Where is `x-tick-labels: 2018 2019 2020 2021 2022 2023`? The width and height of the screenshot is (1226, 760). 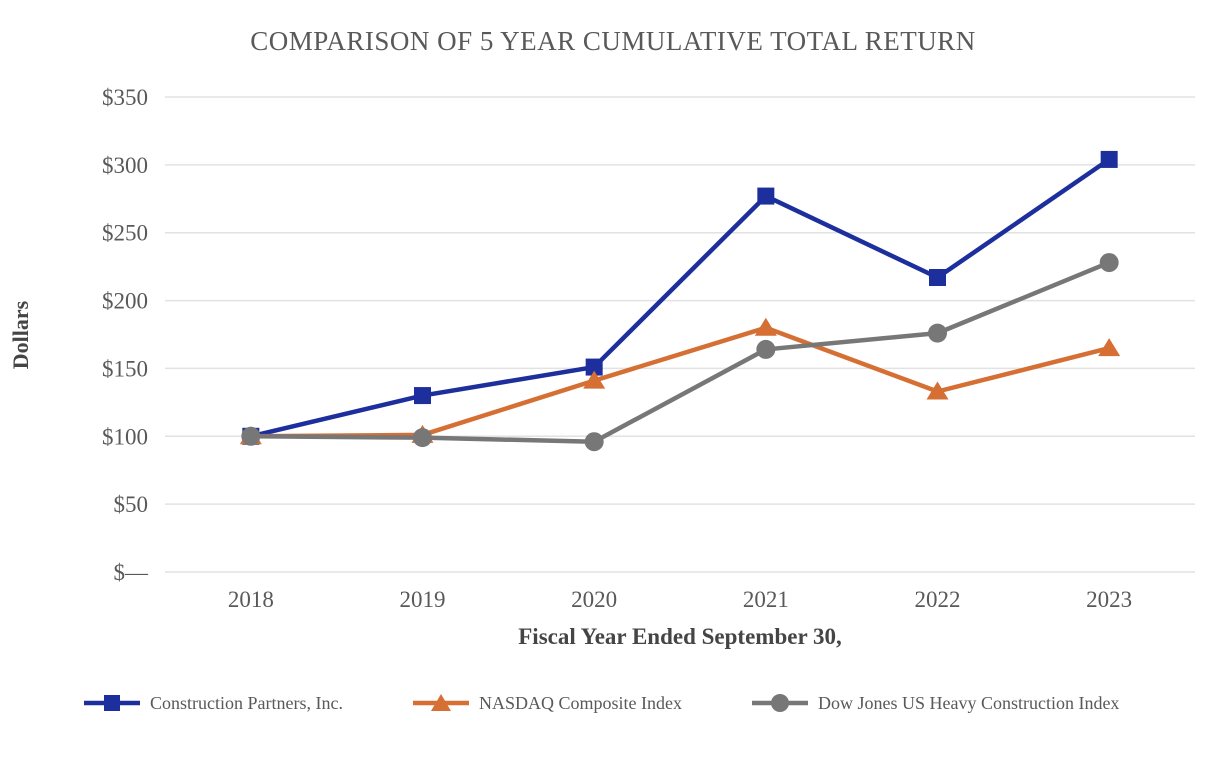 x-tick-labels: 2018 2019 2020 2021 2022 2023 is located at coordinates (680, 599).